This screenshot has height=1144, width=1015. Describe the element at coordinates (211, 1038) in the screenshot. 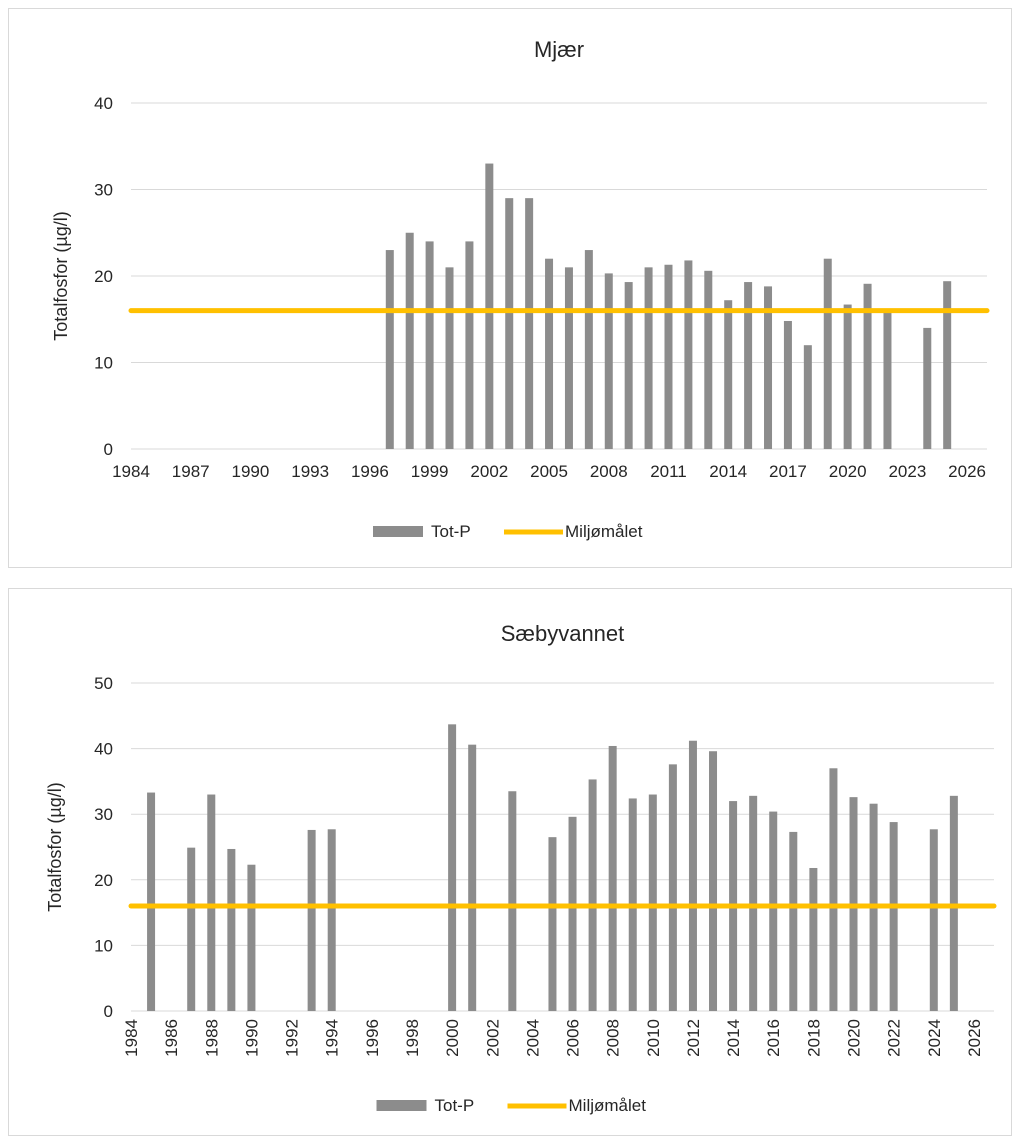

I see `x-tick-label: 1988` at that location.